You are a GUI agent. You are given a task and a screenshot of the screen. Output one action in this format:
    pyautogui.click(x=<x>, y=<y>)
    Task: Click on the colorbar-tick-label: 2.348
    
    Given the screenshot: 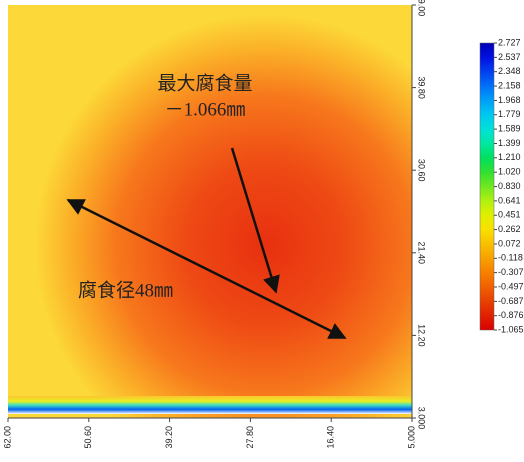 What is the action you would take?
    pyautogui.click(x=509, y=71)
    